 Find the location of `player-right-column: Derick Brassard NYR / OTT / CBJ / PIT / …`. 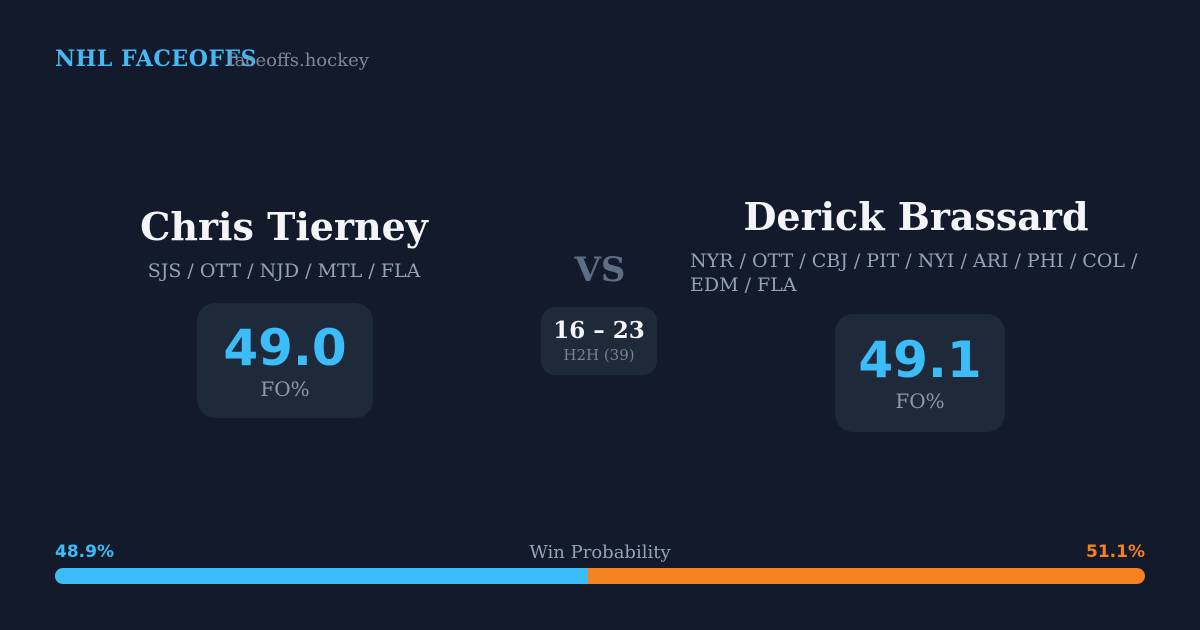

player-right-column: Derick Brassard NYR / OTT / CBJ / PIT / … is located at coordinates (916, 245).